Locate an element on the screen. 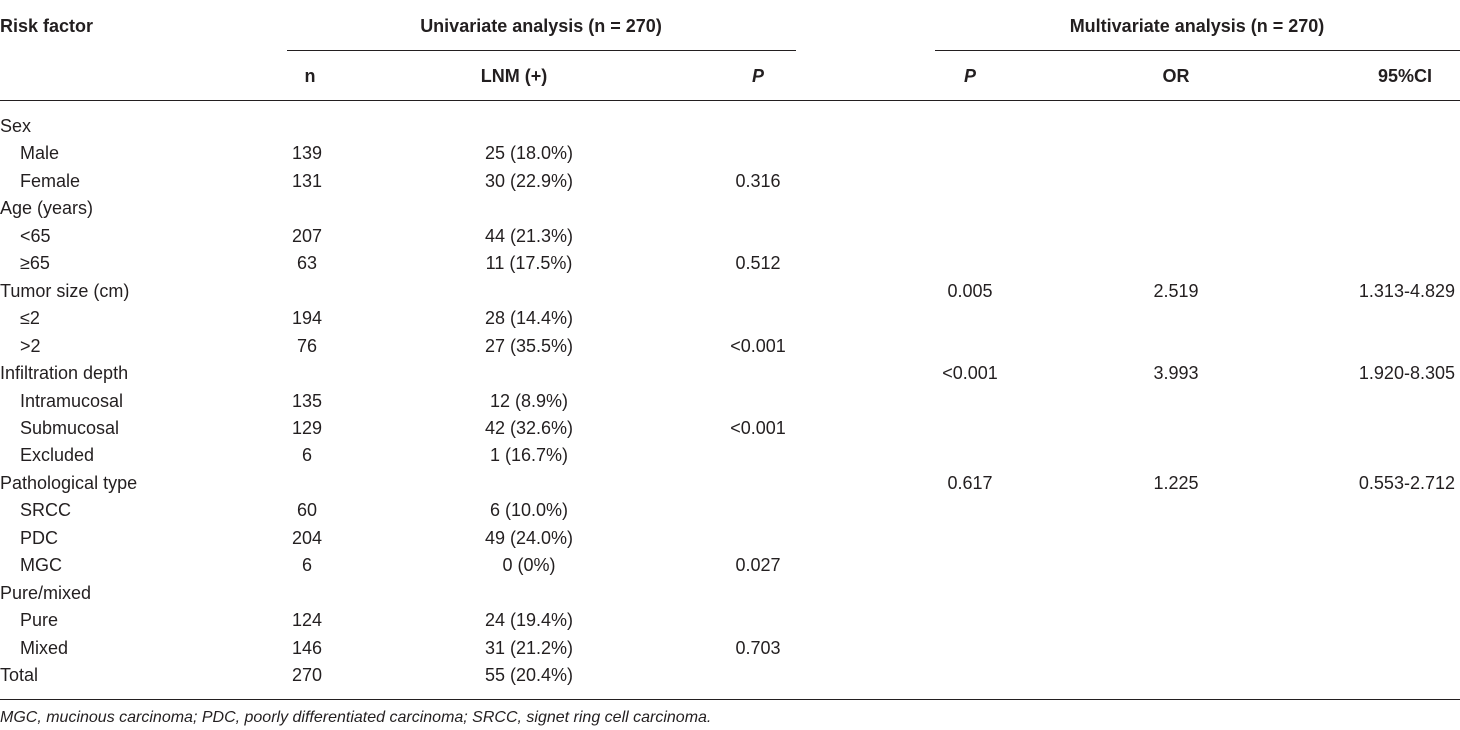 The width and height of the screenshot is (1460, 730). row-label: MGC is located at coordinates (41, 565).